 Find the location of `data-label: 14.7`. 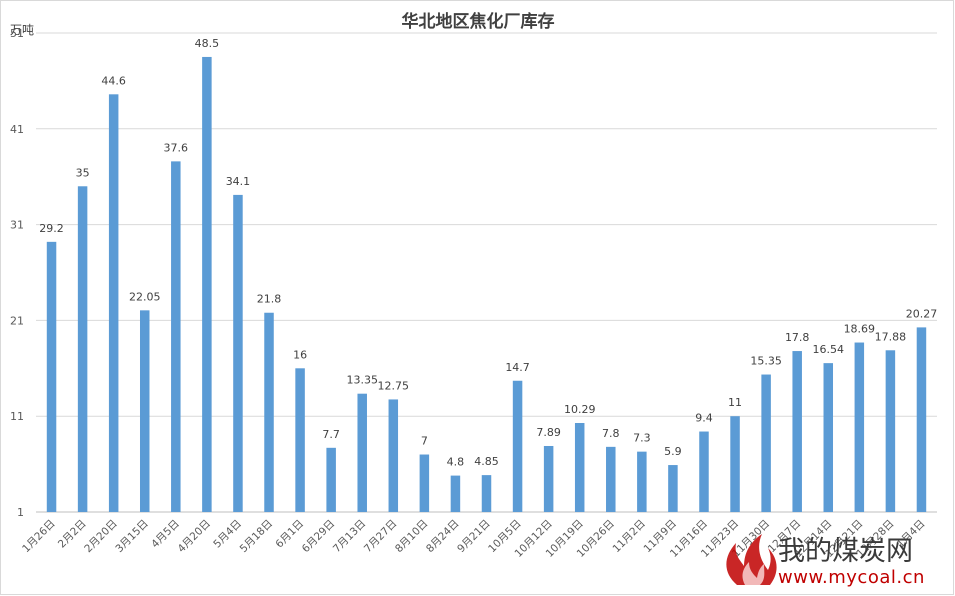

data-label: 14.7 is located at coordinates (517, 367).